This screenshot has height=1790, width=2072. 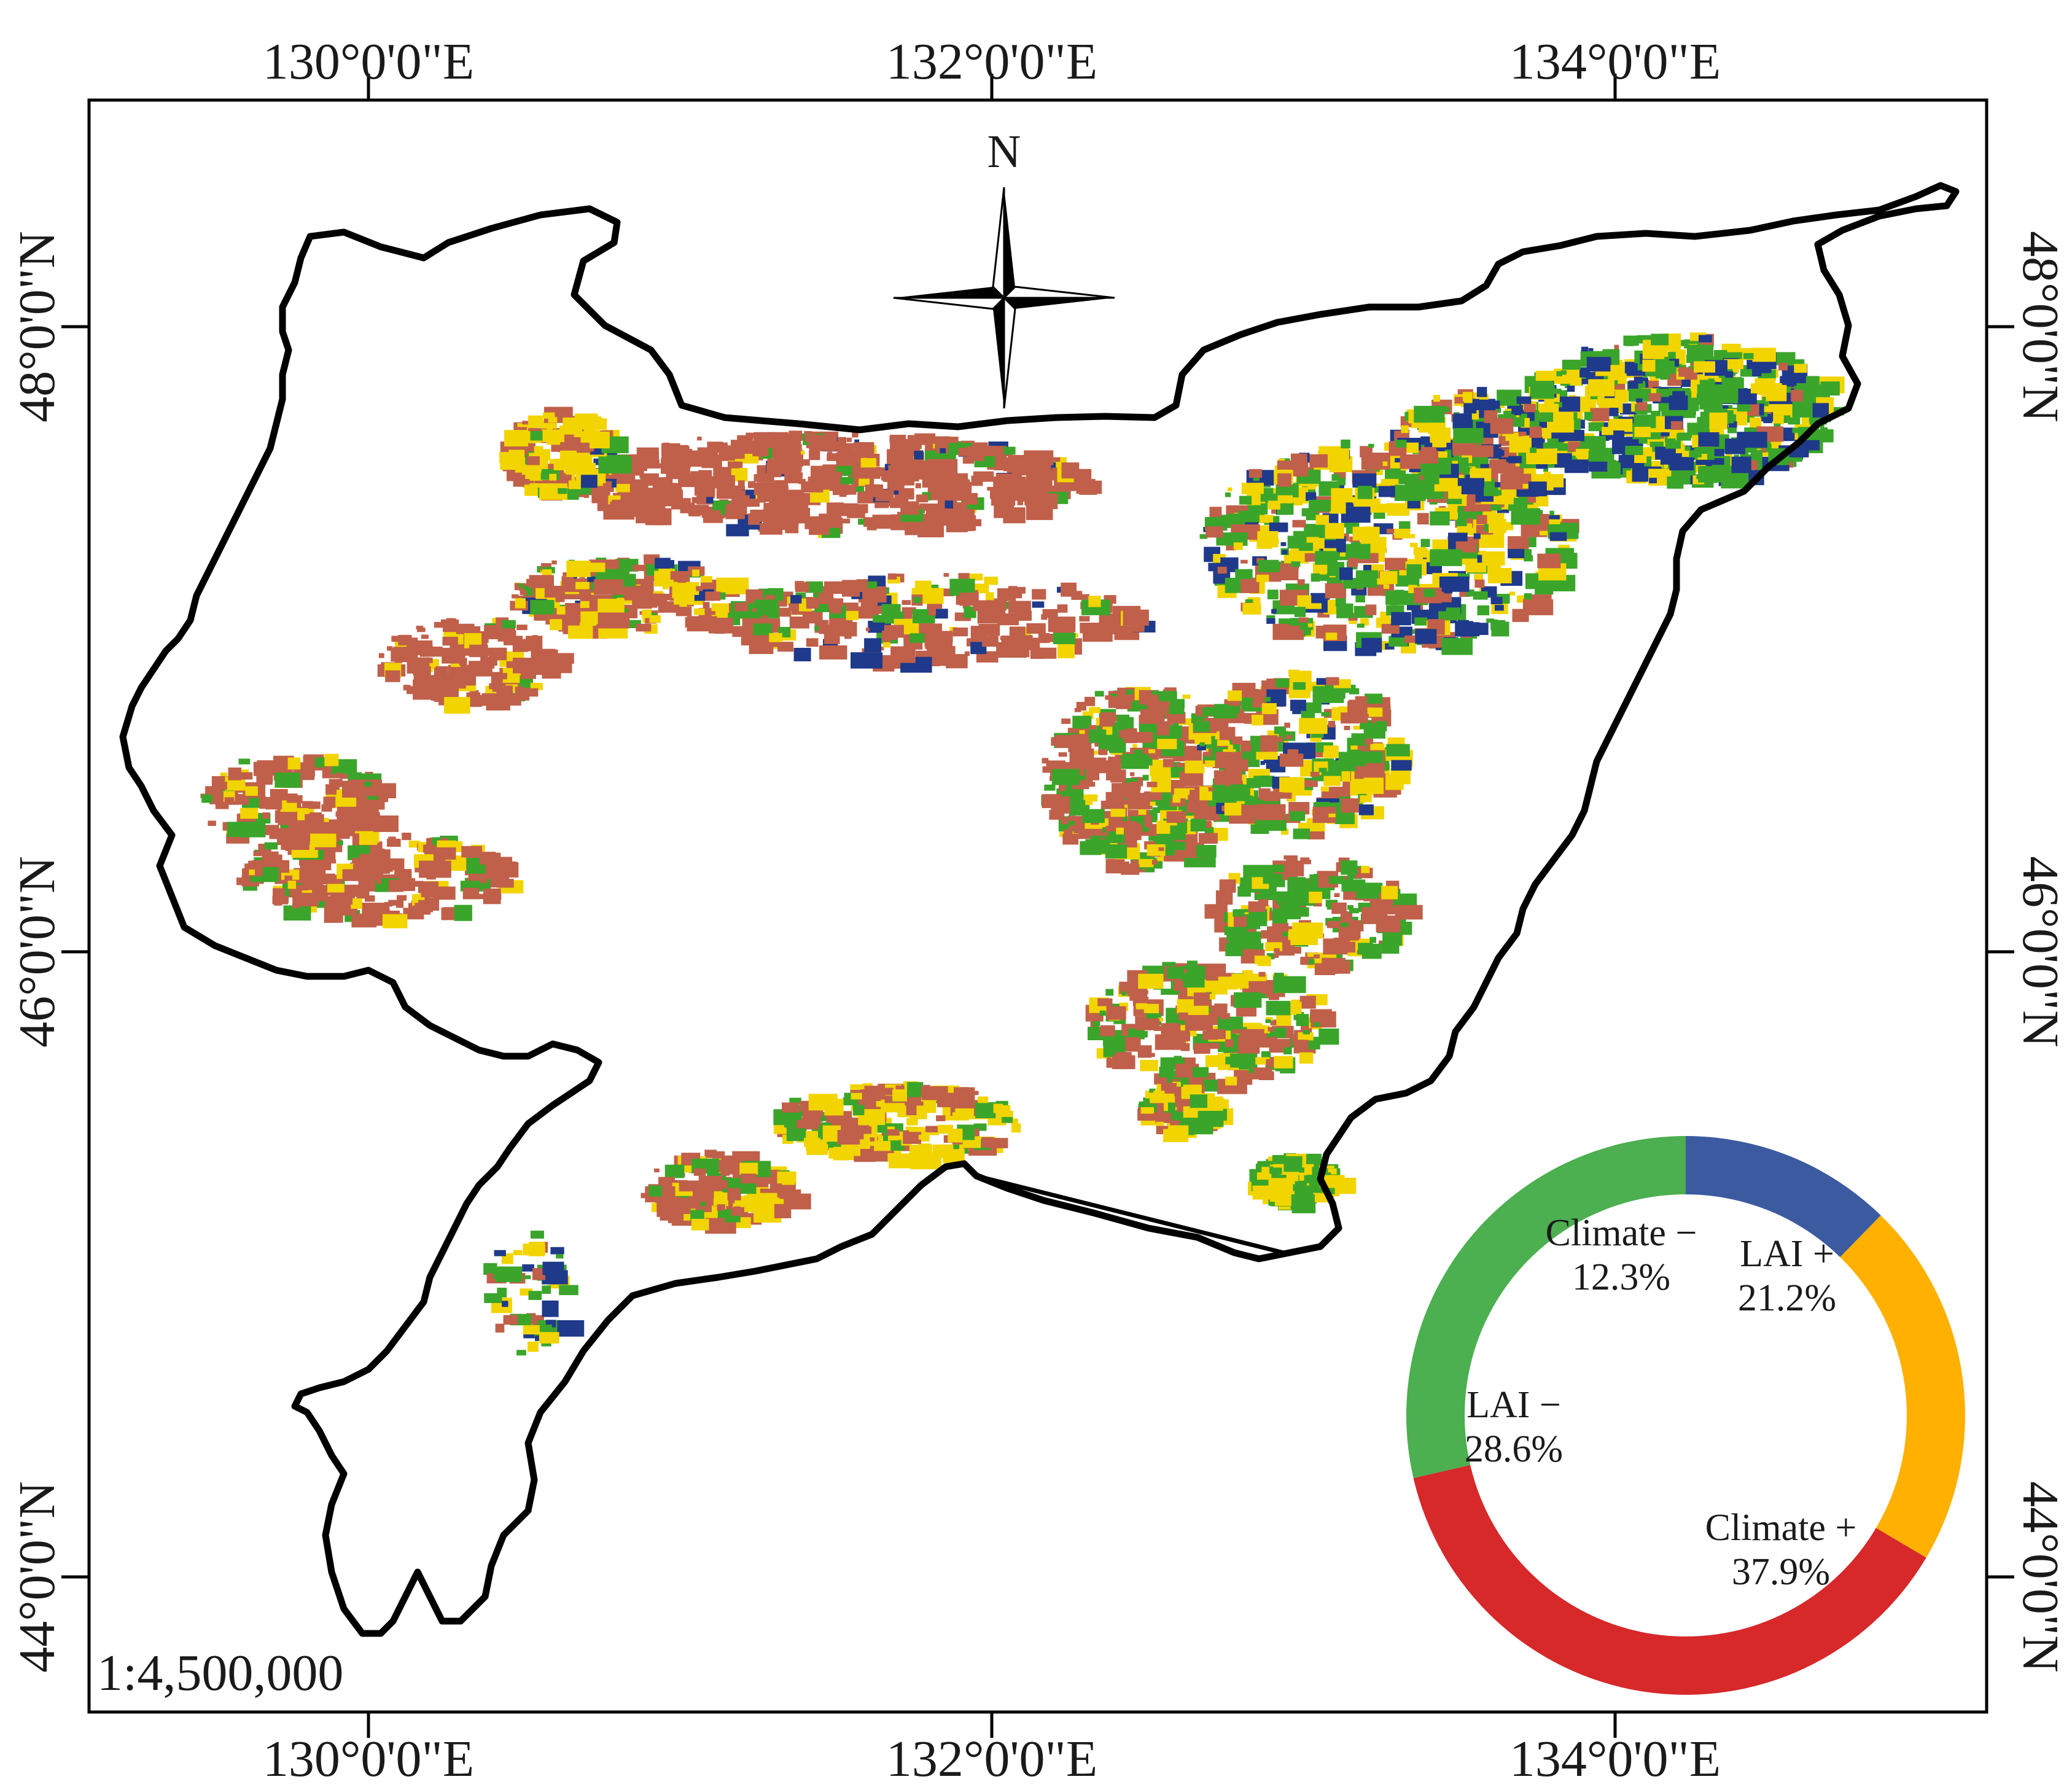 I want to click on donut-label-lai-plus: LAI +, so click(x=1787, y=1254).